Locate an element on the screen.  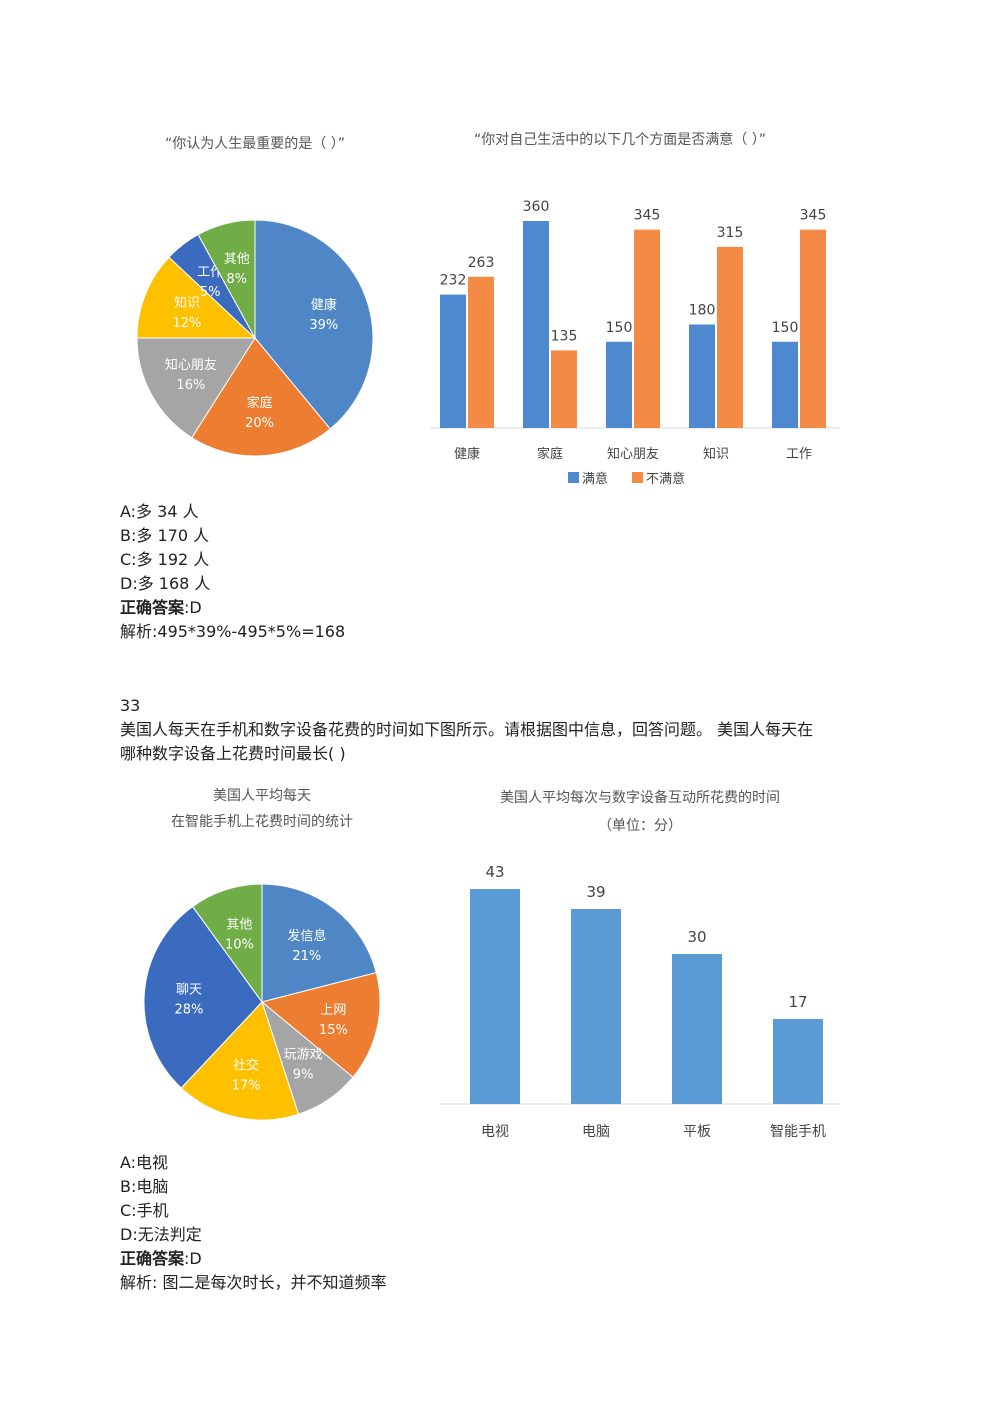
x-tick-label: 平板 is located at coordinates (697, 1132).